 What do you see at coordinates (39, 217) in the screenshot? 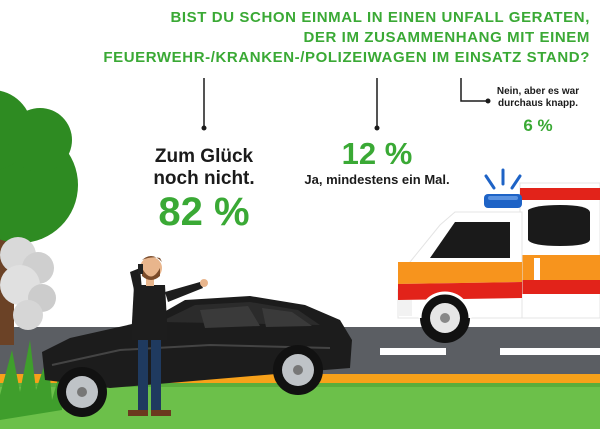
I see `tree-icon` at bounding box center [39, 217].